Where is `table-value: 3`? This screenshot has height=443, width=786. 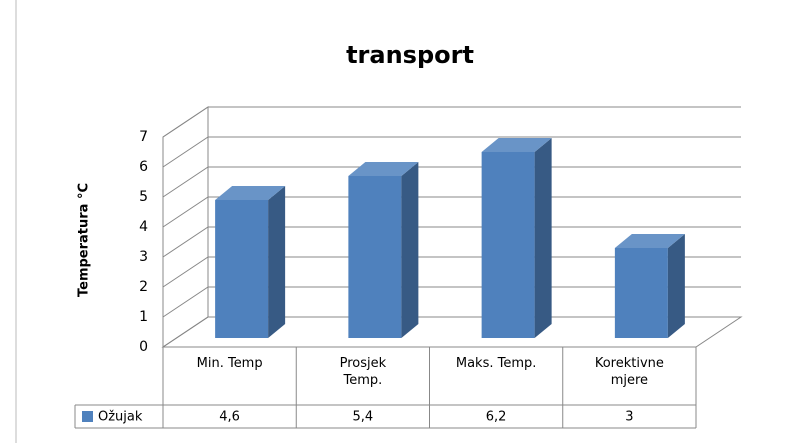 table-value: 3 is located at coordinates (629, 417).